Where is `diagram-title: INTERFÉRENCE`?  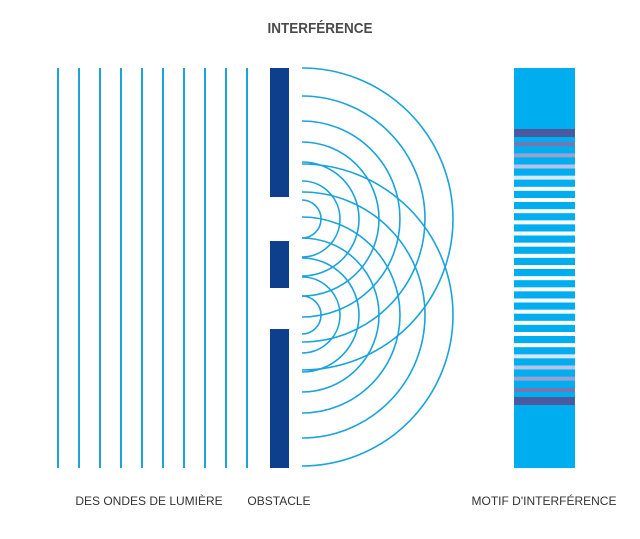
diagram-title: INTERFÉRENCE is located at coordinates (320, 28).